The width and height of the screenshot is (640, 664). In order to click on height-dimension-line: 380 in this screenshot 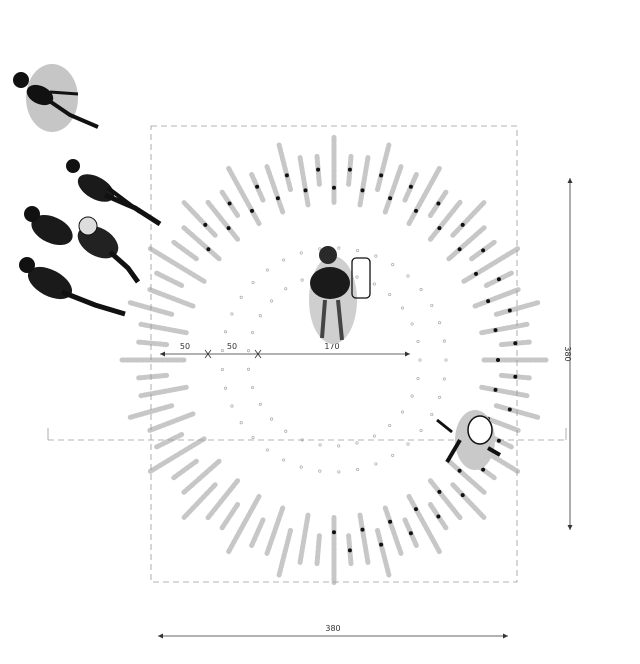, I will do `click(568, 354)`.